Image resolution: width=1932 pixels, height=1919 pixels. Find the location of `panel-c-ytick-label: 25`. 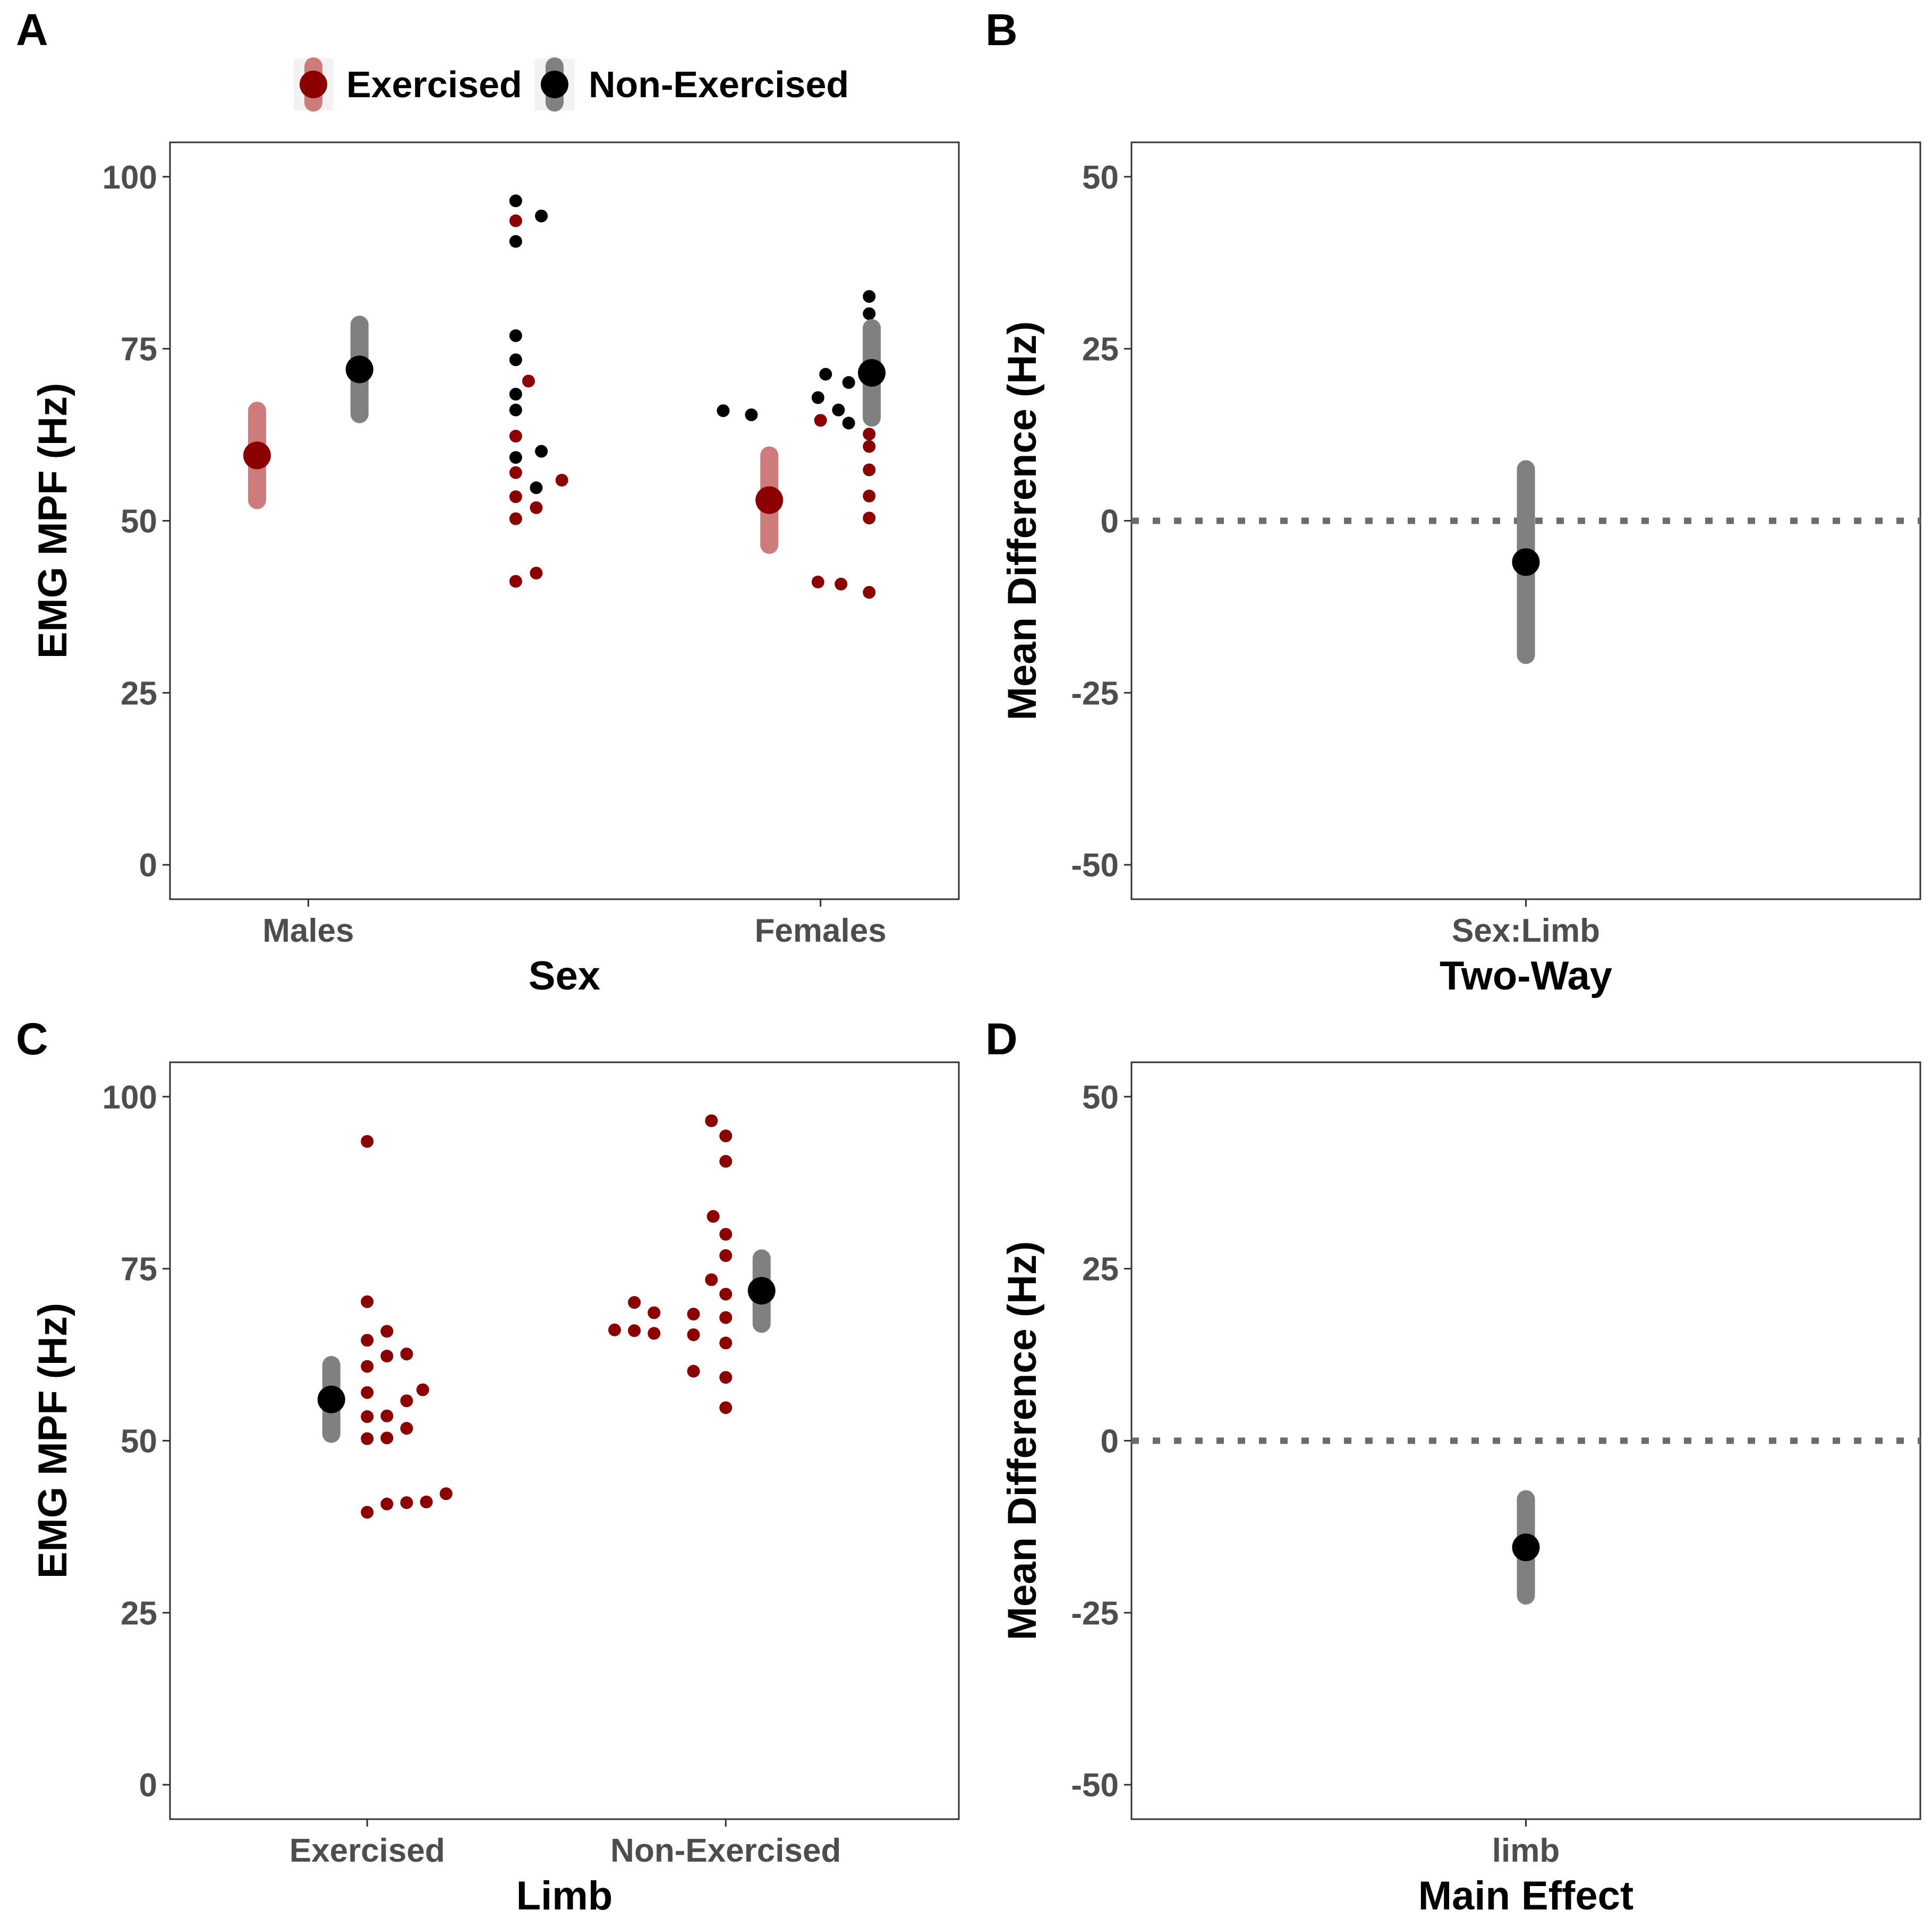

panel-c-ytick-label: 25 is located at coordinates (139, 1613).